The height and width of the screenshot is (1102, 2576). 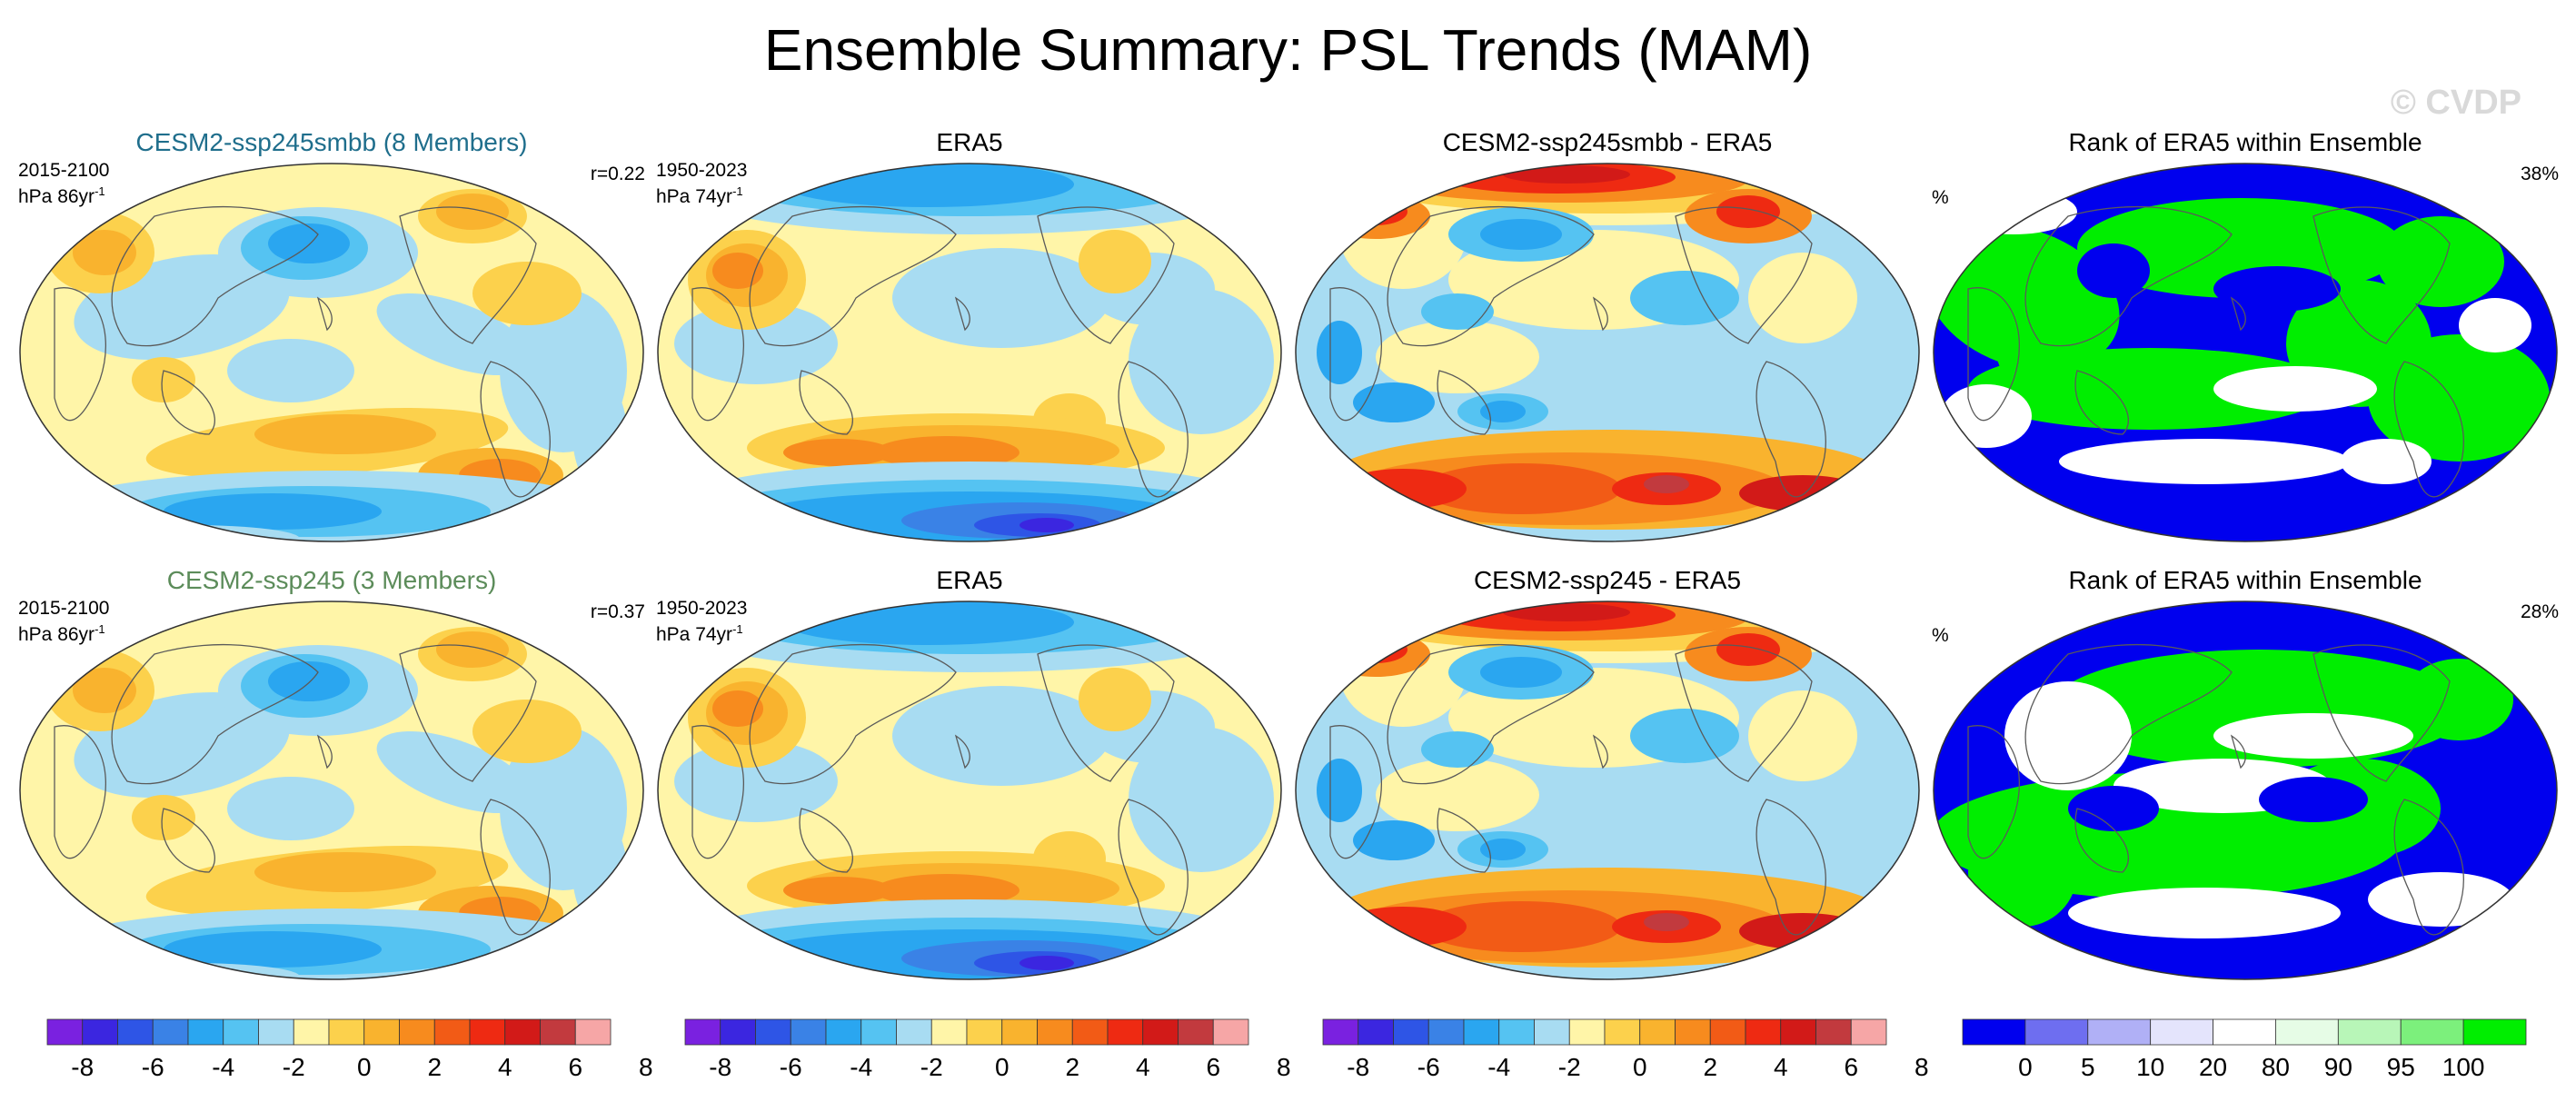 What do you see at coordinates (2113, 808) in the screenshot?
I see `rank-region-low` at bounding box center [2113, 808].